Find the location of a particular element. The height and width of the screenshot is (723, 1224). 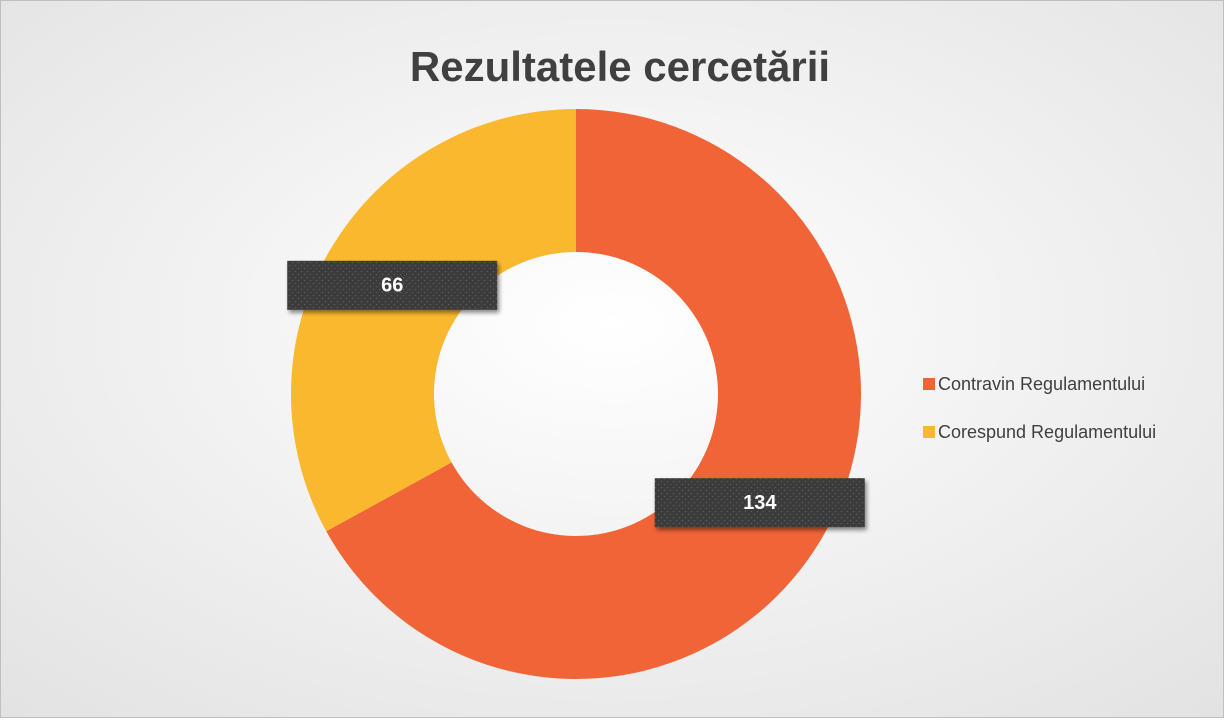

donut-slice is located at coordinates (433, 320).